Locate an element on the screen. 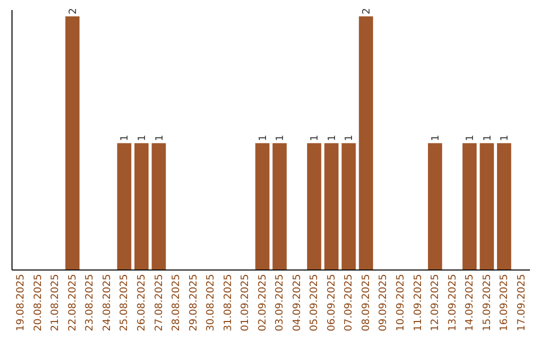 The width and height of the screenshot is (540, 340). x-tick-label: 27.08.2025 is located at coordinates (159, 303).